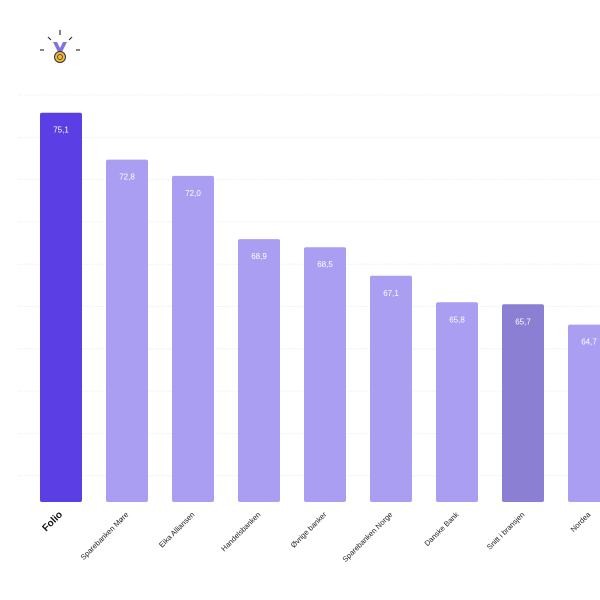  I want to click on value-label: 64,7, so click(589, 342).